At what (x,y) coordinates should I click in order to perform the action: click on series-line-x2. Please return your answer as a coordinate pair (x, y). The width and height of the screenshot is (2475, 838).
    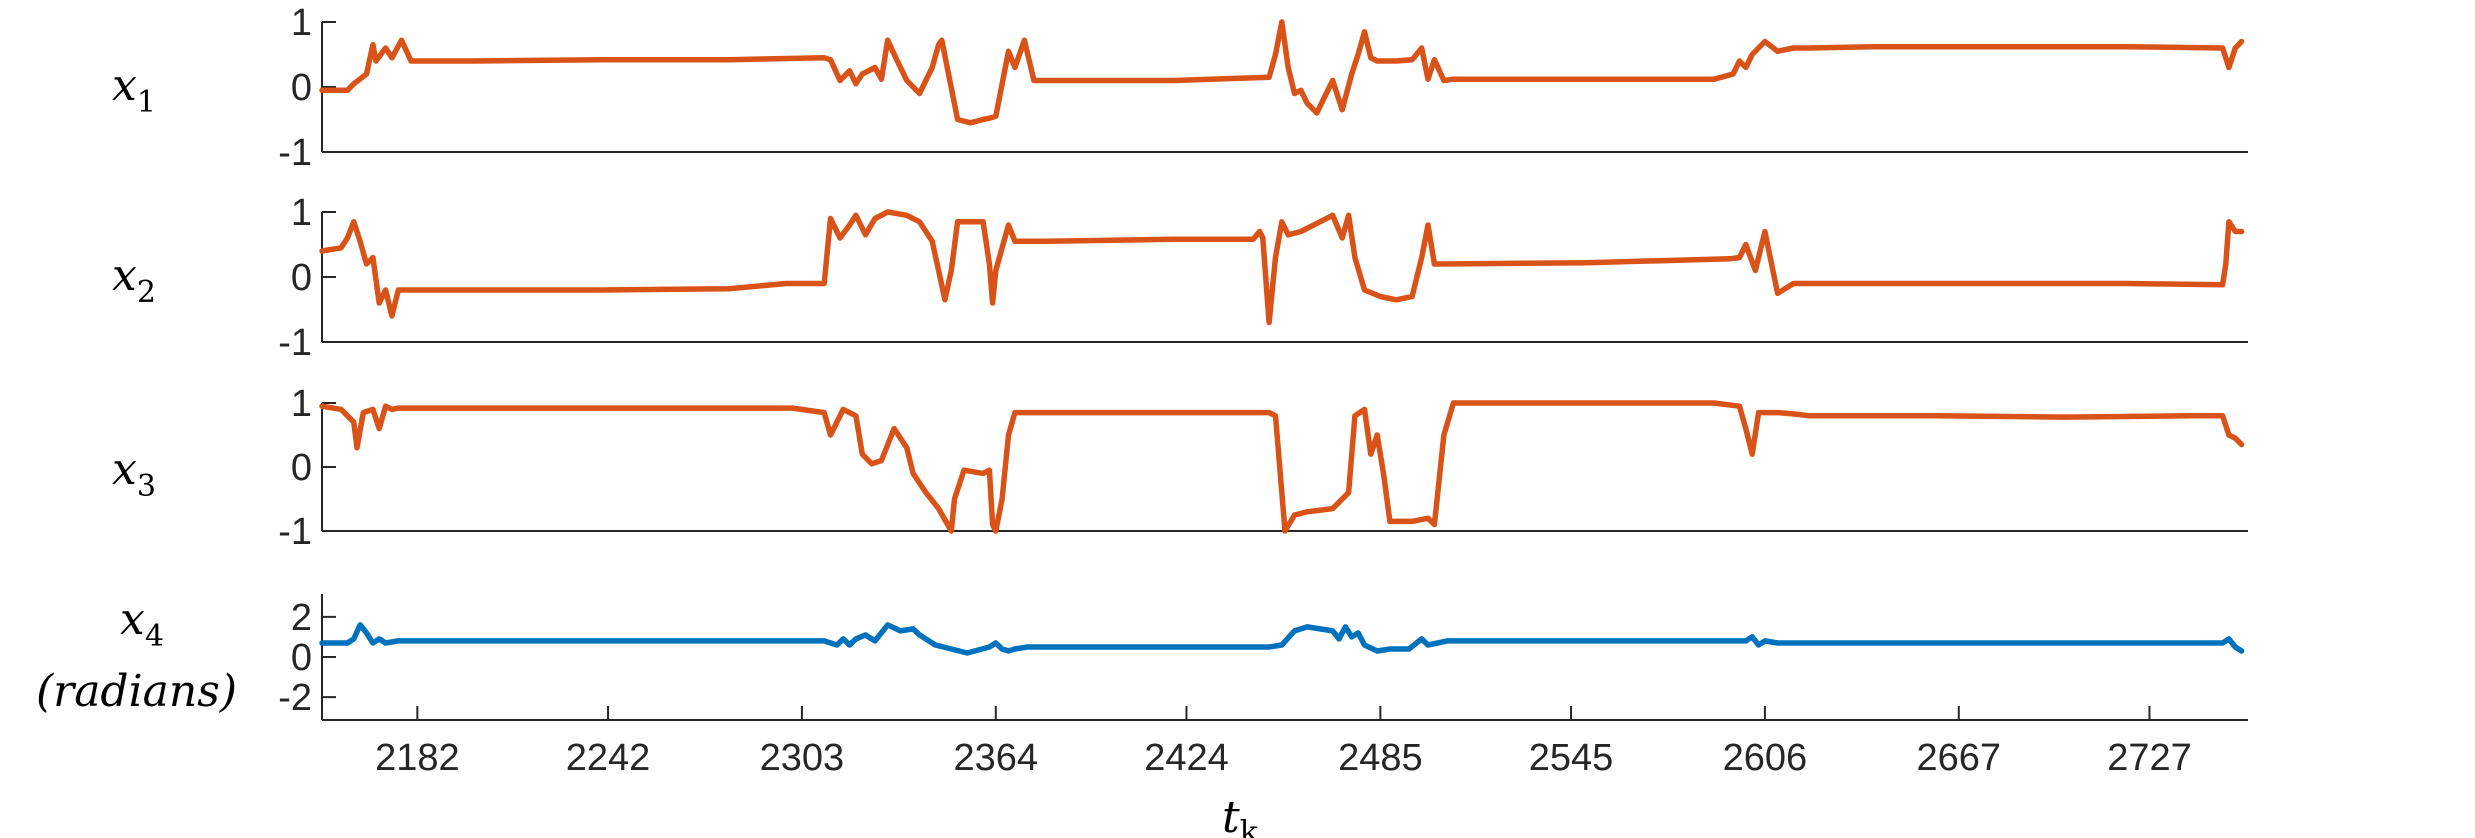
    Looking at the image, I should click on (1282, 267).